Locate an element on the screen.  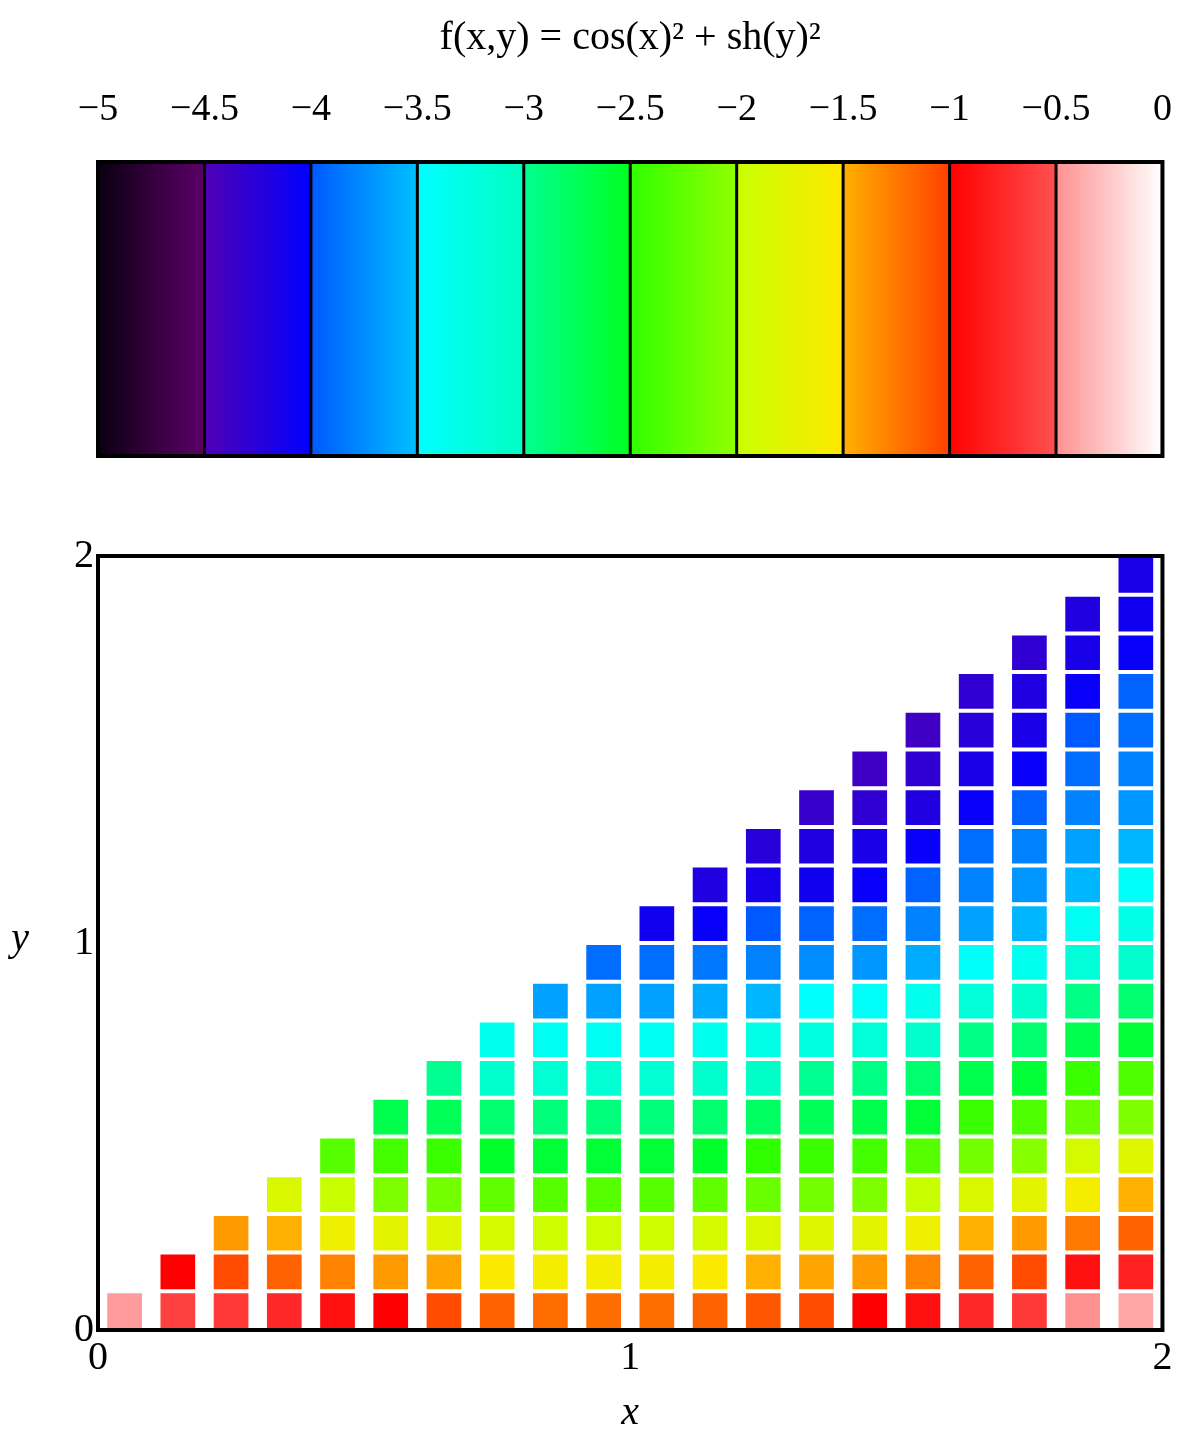
y-axis-title: y is located at coordinates (18, 936).